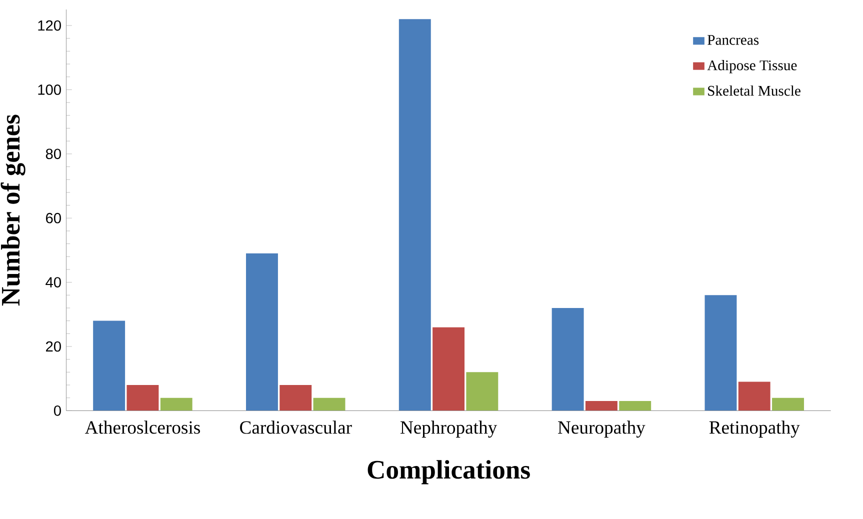 This screenshot has width=863, height=519. I want to click on x-tick-label: Cardiovascular, so click(296, 427).